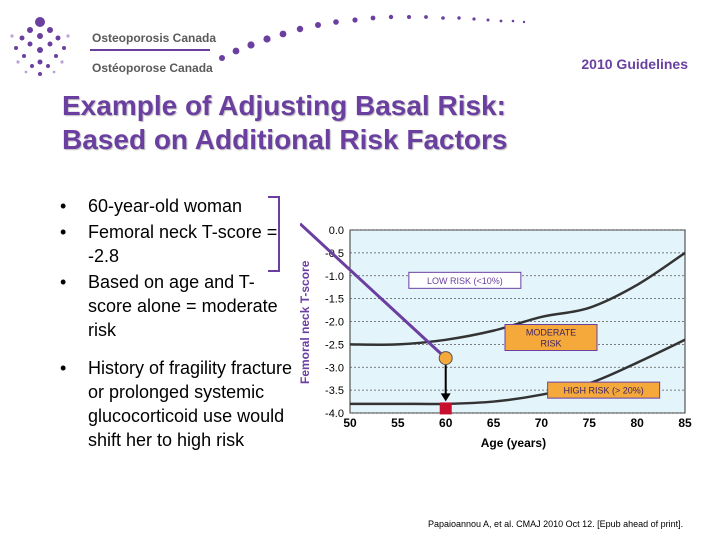 The height and width of the screenshot is (540, 720). I want to click on y-tick-label: -1.5, so click(334, 300).